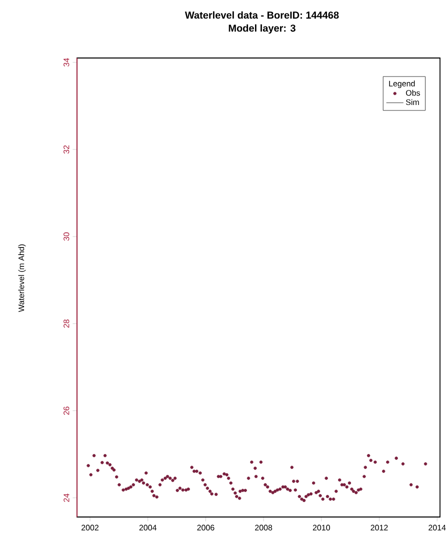  What do you see at coordinates (67, 149) in the screenshot?
I see `y-tick-label: 32` at bounding box center [67, 149].